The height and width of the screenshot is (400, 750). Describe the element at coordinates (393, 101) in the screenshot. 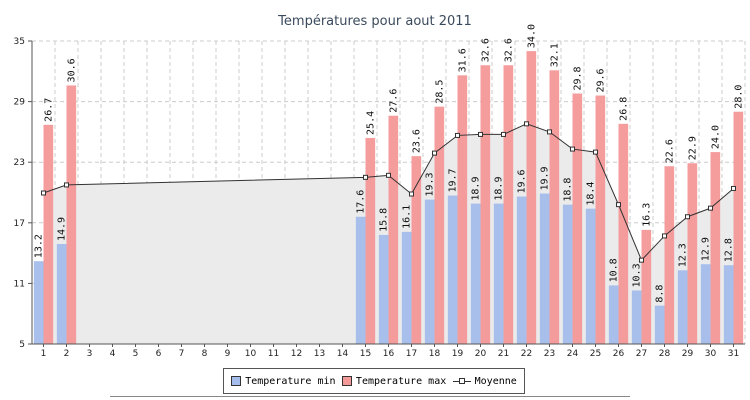

I see `data-label-max: 27.6` at that location.